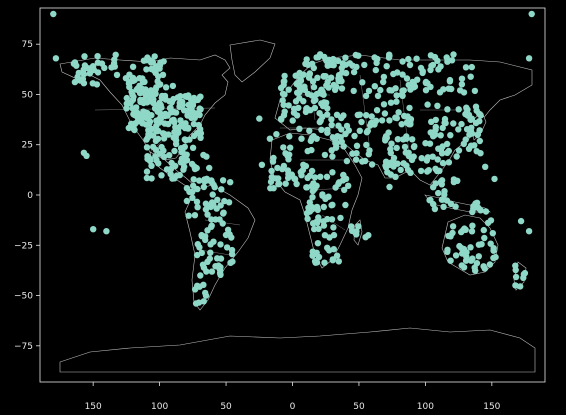  I want to click on x-tick-label: 150, so click(491, 407).